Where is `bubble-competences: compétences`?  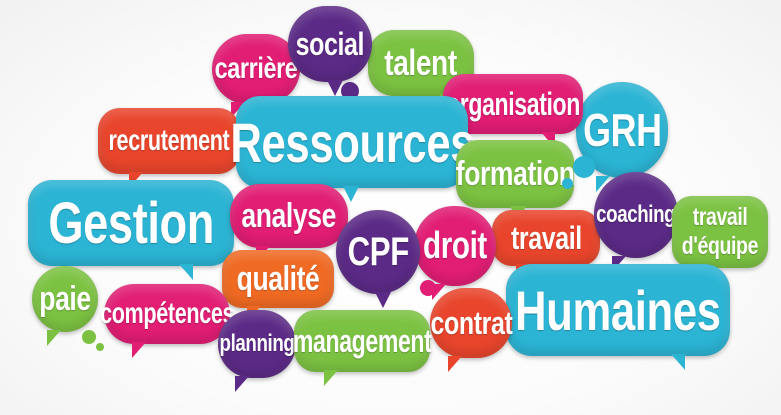
bubble-competences: compétences is located at coordinates (167, 321).